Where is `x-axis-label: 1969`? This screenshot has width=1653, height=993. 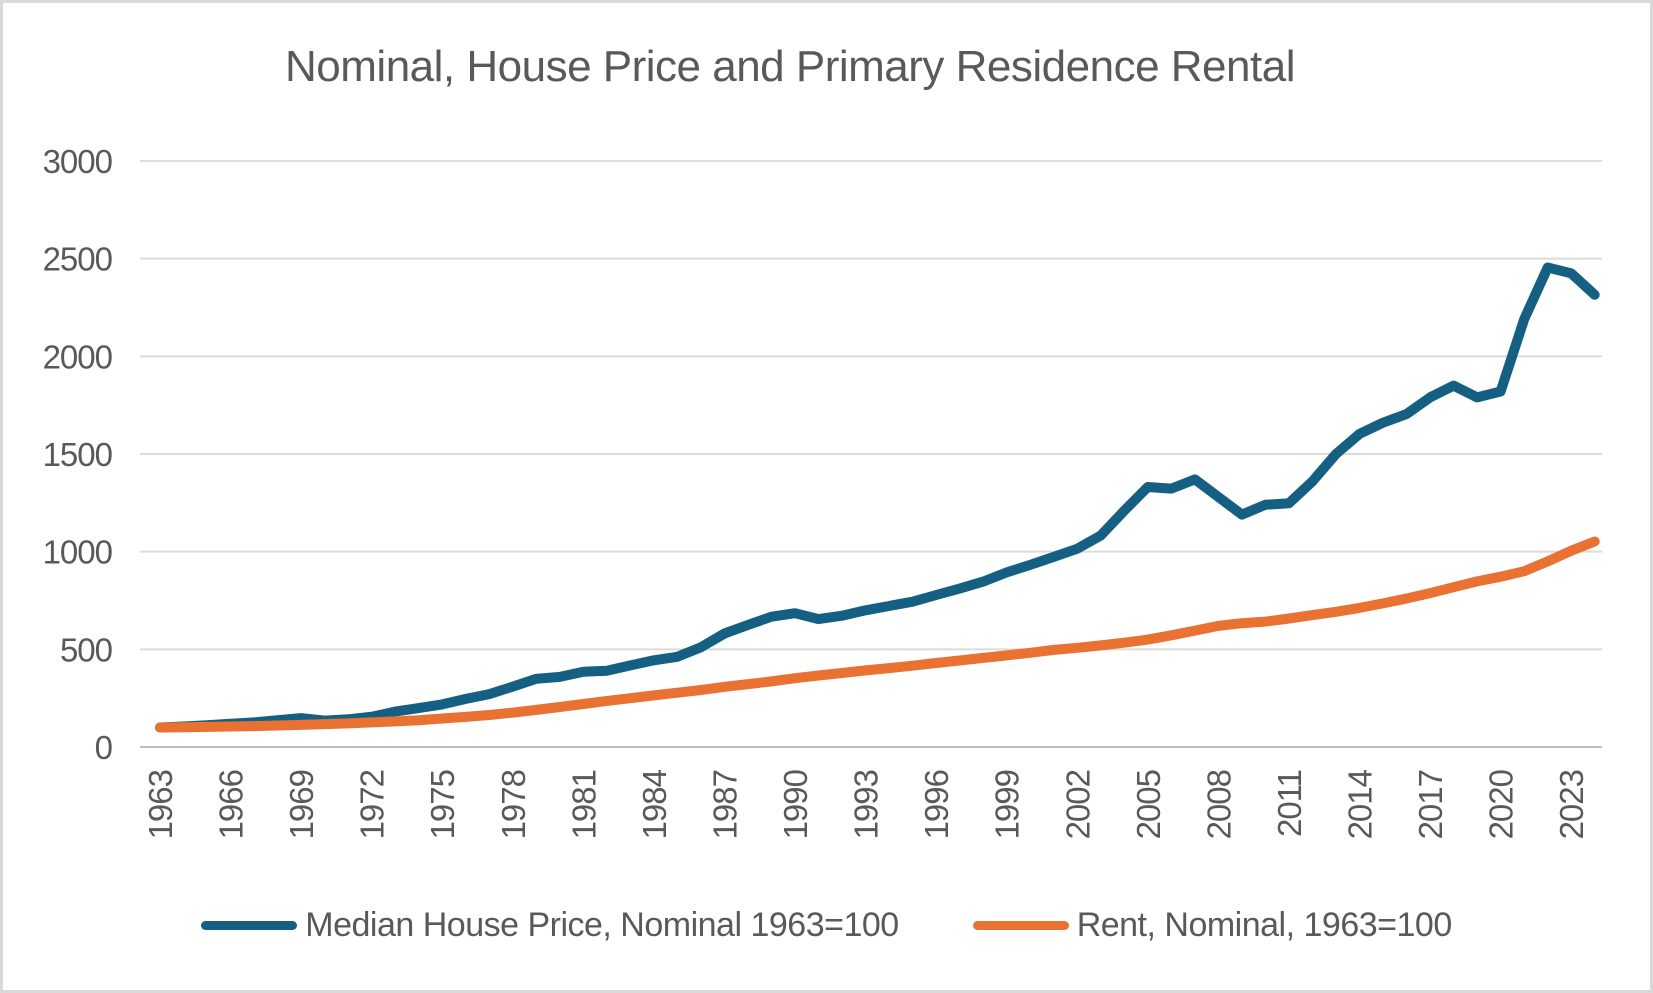
x-axis-label: 1969 is located at coordinates (301, 804).